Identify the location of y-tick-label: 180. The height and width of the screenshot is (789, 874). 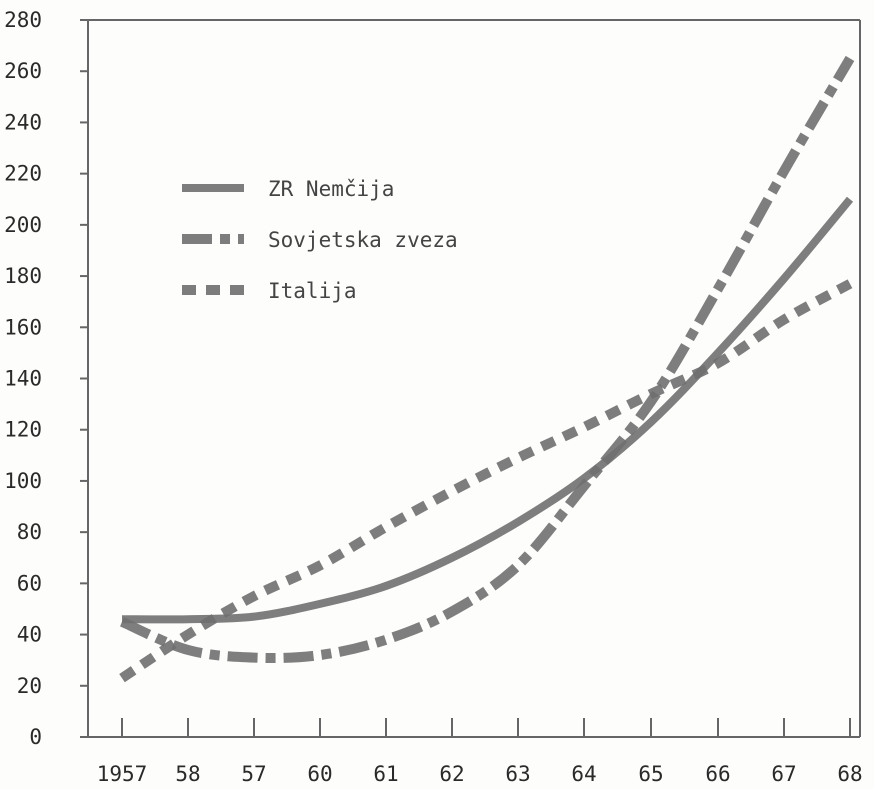
(23, 276).